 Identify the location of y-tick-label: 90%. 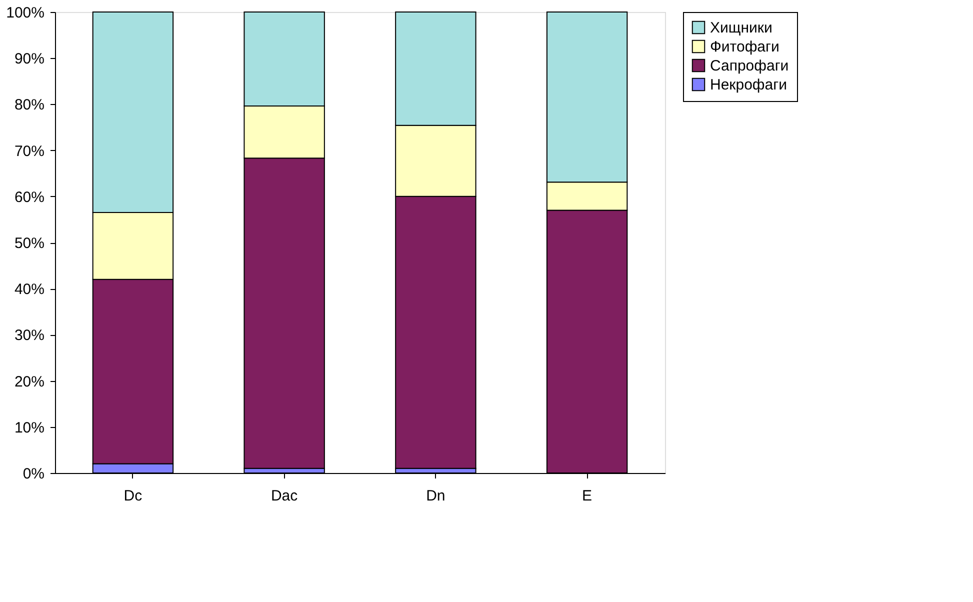
(29, 59).